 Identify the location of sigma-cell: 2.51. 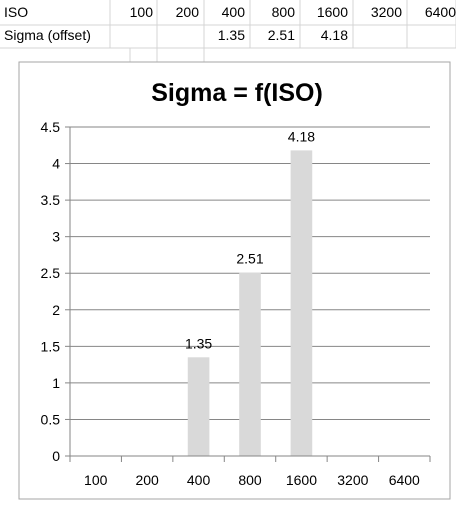
(281, 35).